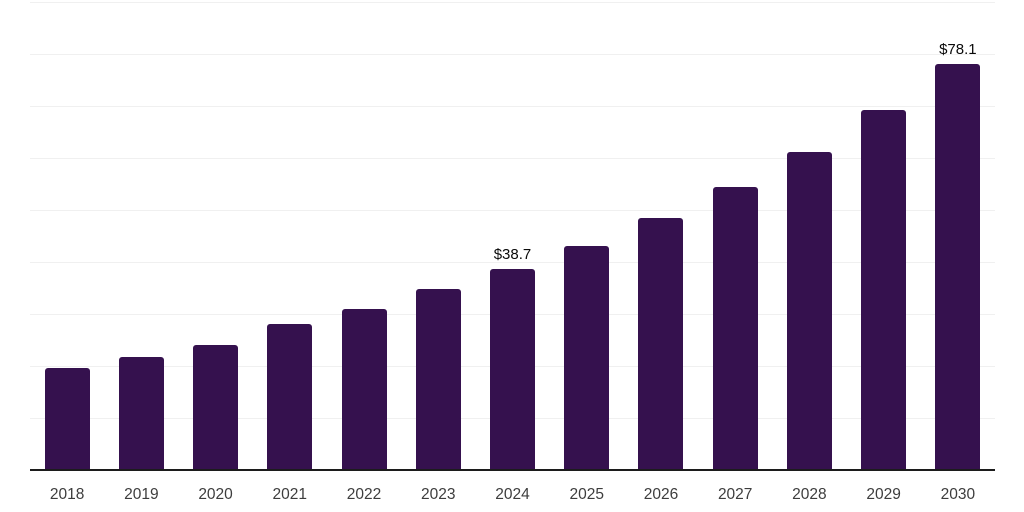 The height and width of the screenshot is (512, 1024). What do you see at coordinates (438, 379) in the screenshot?
I see `bar-2023` at bounding box center [438, 379].